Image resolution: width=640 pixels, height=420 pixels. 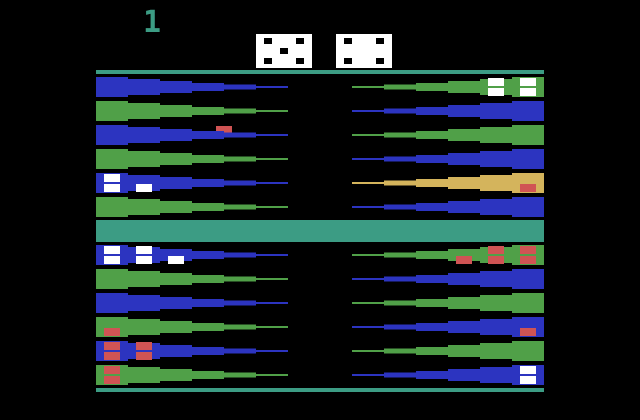 I want to click on cursor, so click(x=224, y=130).